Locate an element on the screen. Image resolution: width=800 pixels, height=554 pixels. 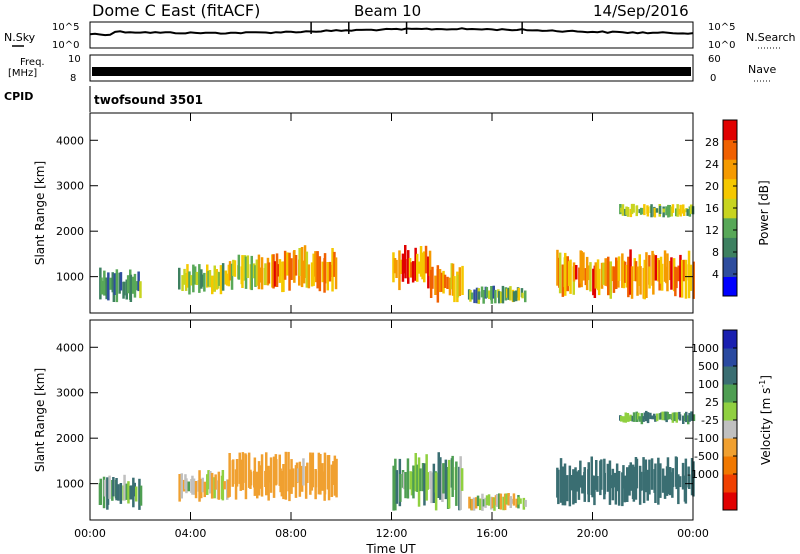
nave-label: Nave is located at coordinates (762, 69).